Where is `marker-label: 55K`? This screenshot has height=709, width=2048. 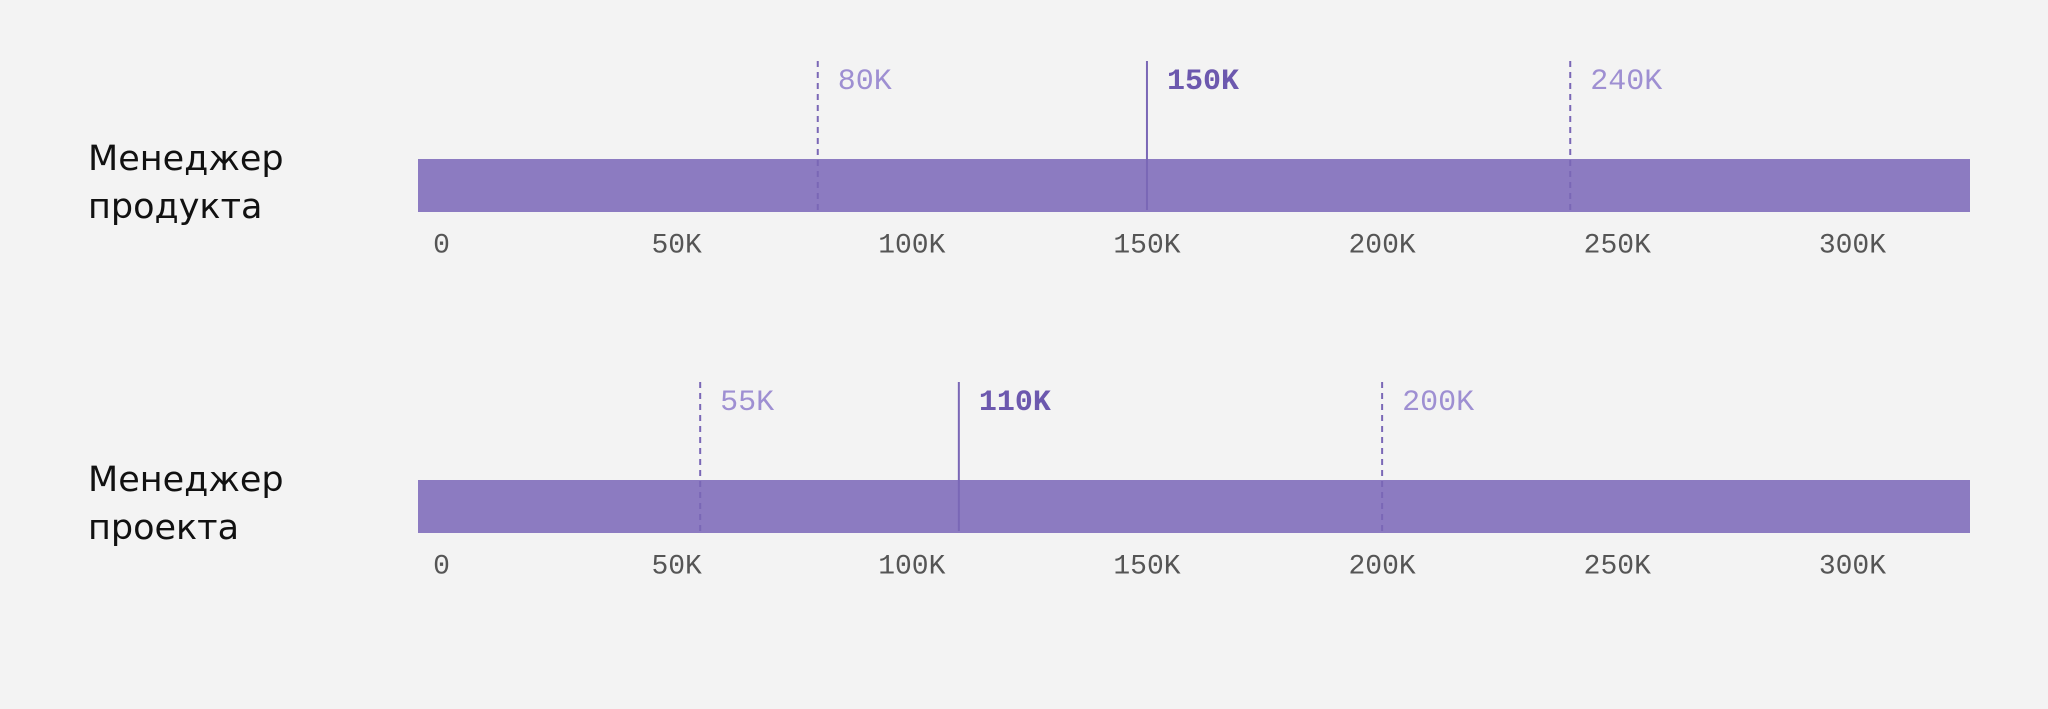 marker-label: 55K is located at coordinates (747, 403).